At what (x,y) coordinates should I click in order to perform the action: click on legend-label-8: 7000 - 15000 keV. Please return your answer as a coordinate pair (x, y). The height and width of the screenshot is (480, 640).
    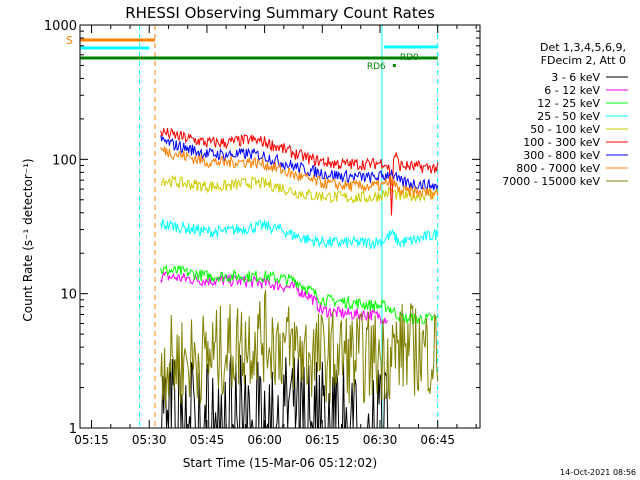
    Looking at the image, I should click on (551, 181).